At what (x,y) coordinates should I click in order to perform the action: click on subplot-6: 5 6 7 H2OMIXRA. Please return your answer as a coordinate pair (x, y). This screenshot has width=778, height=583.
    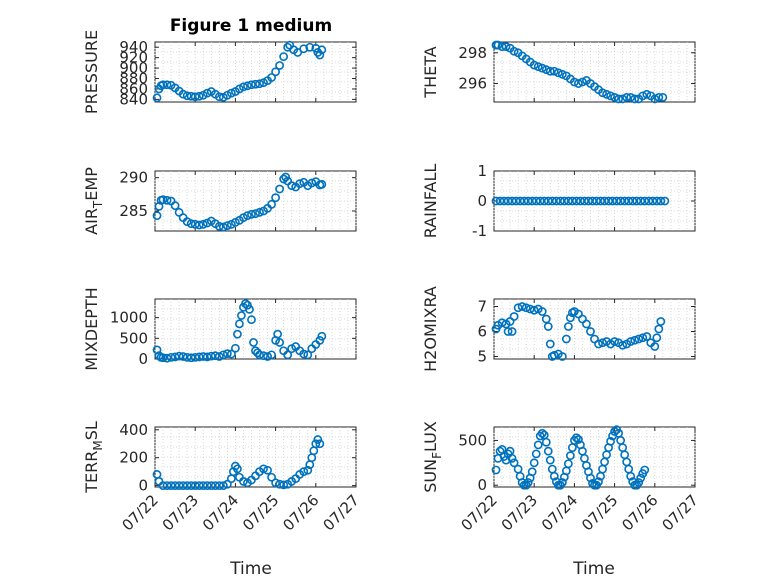
    Looking at the image, I should click on (558, 329).